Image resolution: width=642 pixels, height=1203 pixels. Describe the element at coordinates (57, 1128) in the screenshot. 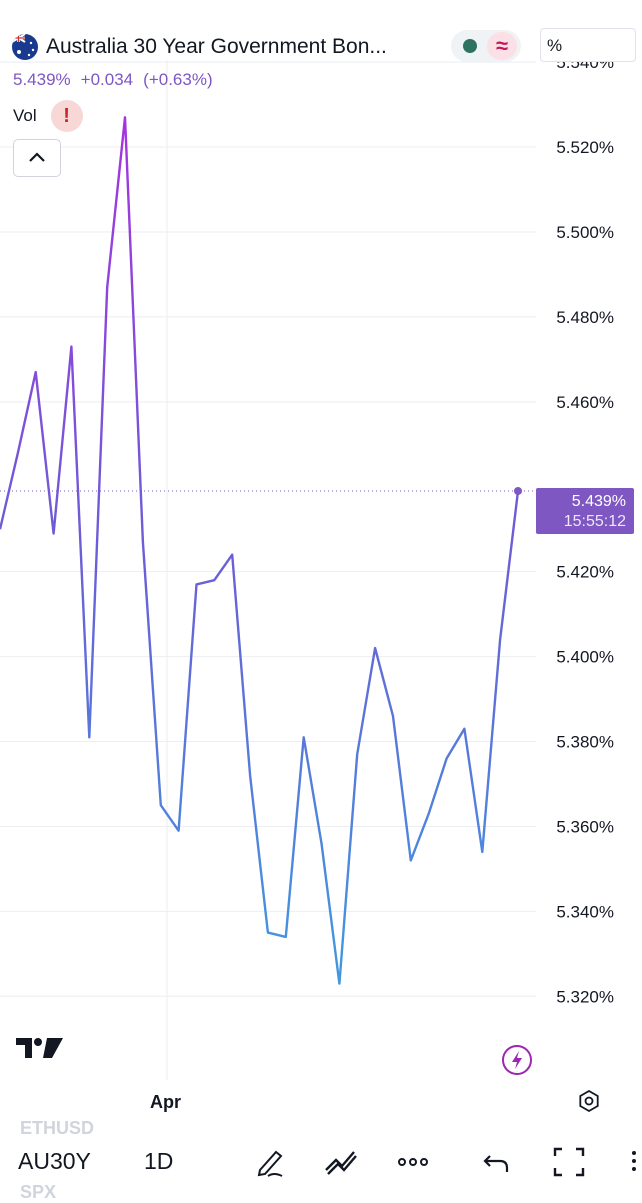

I see `ghost-symbol-above: ETHUSD` at that location.